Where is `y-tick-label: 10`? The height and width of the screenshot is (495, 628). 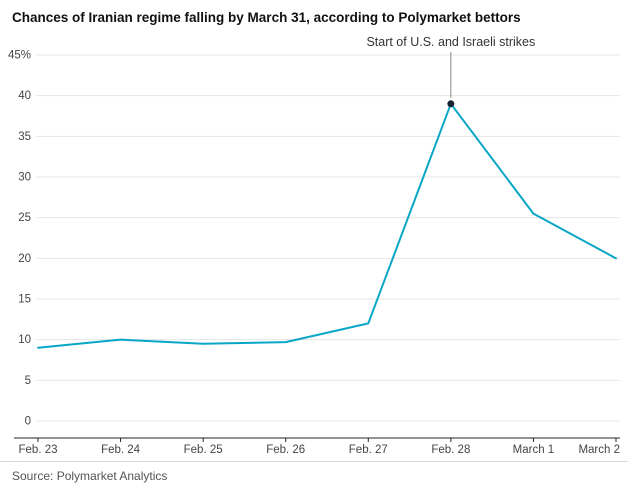 y-tick-label: 10 is located at coordinates (24, 340).